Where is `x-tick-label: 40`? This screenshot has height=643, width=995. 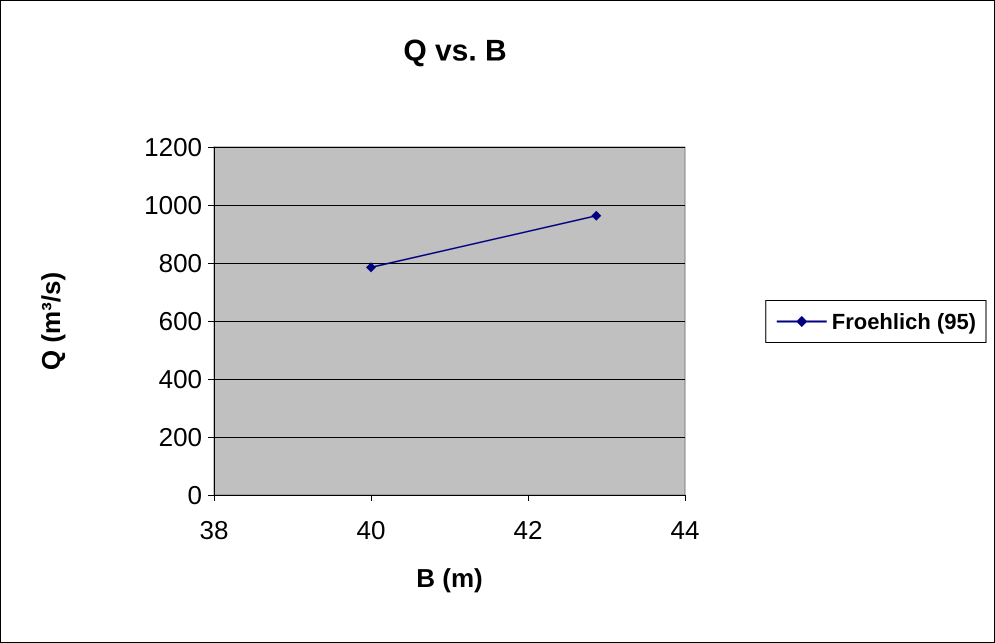
x-tick-label: 40 is located at coordinates (371, 530).